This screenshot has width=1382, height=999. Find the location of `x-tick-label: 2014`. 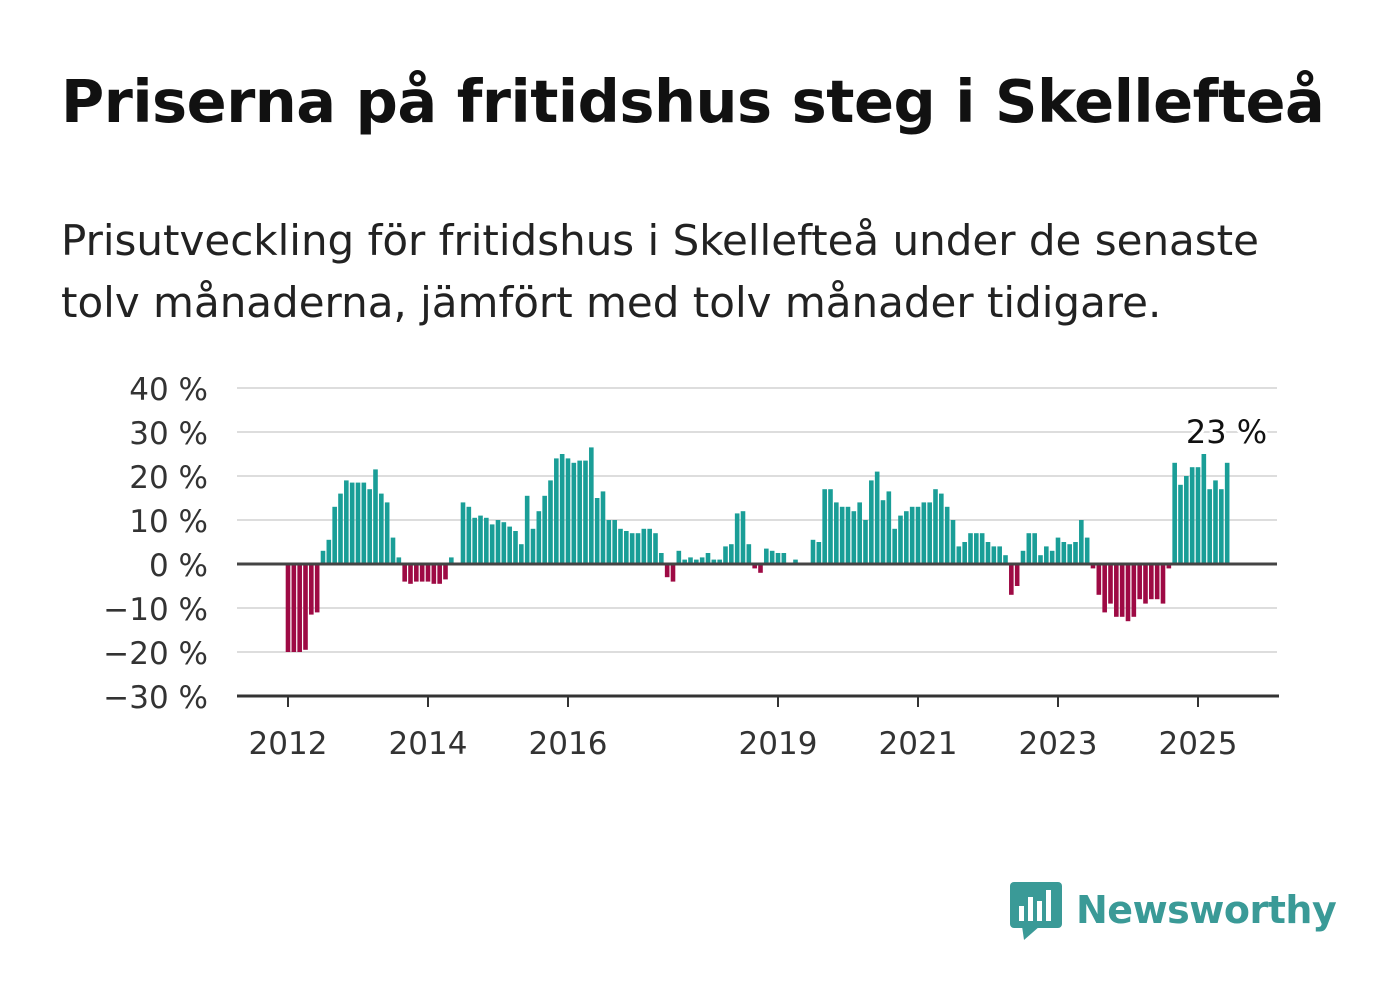

x-tick-label: 2014 is located at coordinates (428, 744).